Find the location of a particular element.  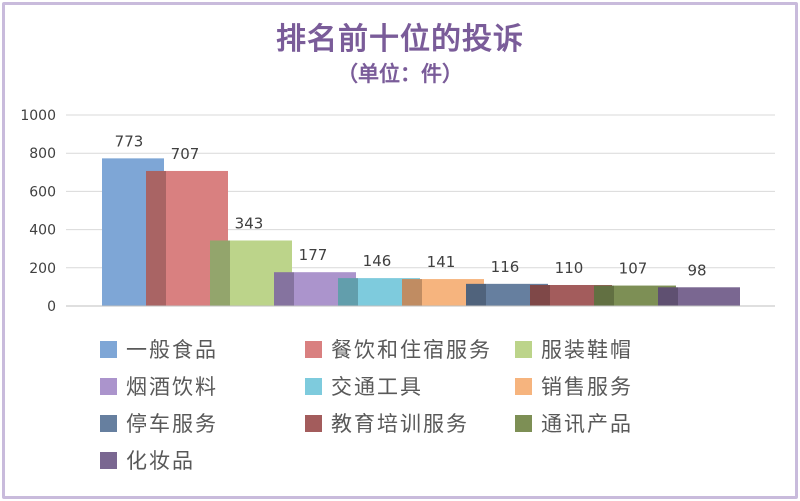

legend-label: 通讯产品 is located at coordinates (587, 424).